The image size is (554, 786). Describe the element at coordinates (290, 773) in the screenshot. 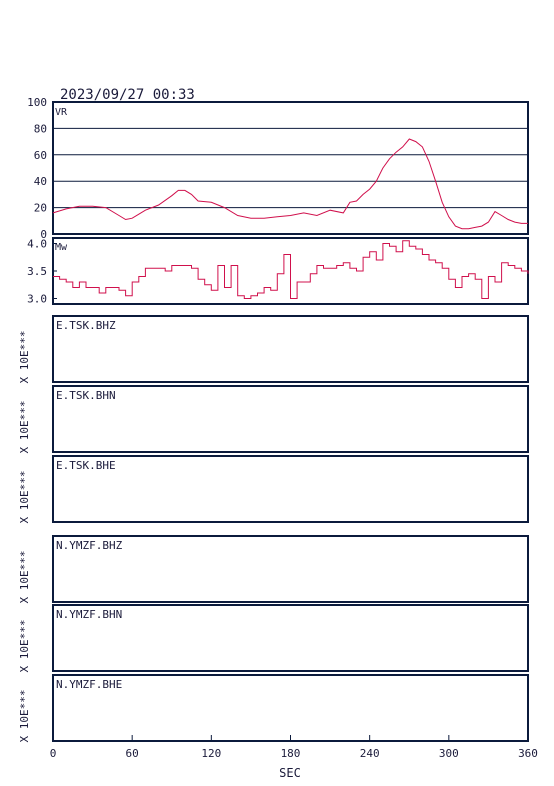

I see `x-axis-label: SEC` at that location.